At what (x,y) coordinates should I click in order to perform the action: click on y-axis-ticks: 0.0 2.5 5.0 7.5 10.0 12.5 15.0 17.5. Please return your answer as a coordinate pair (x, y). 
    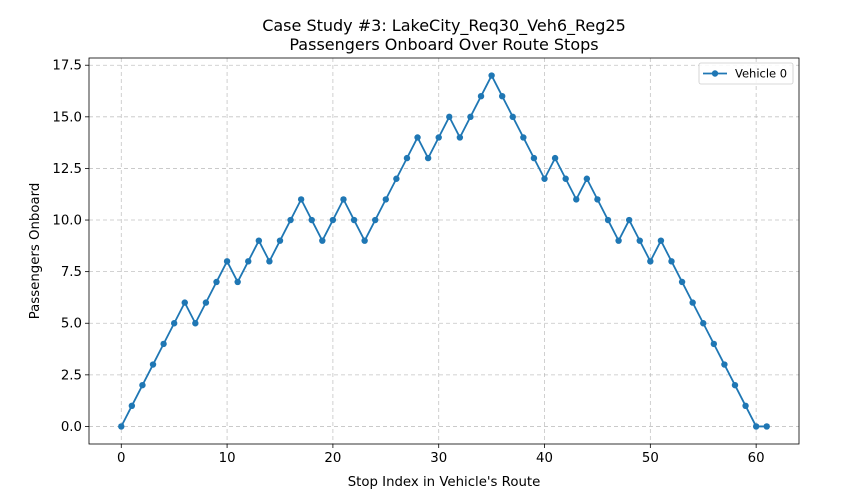
    Looking at the image, I should click on (70, 247).